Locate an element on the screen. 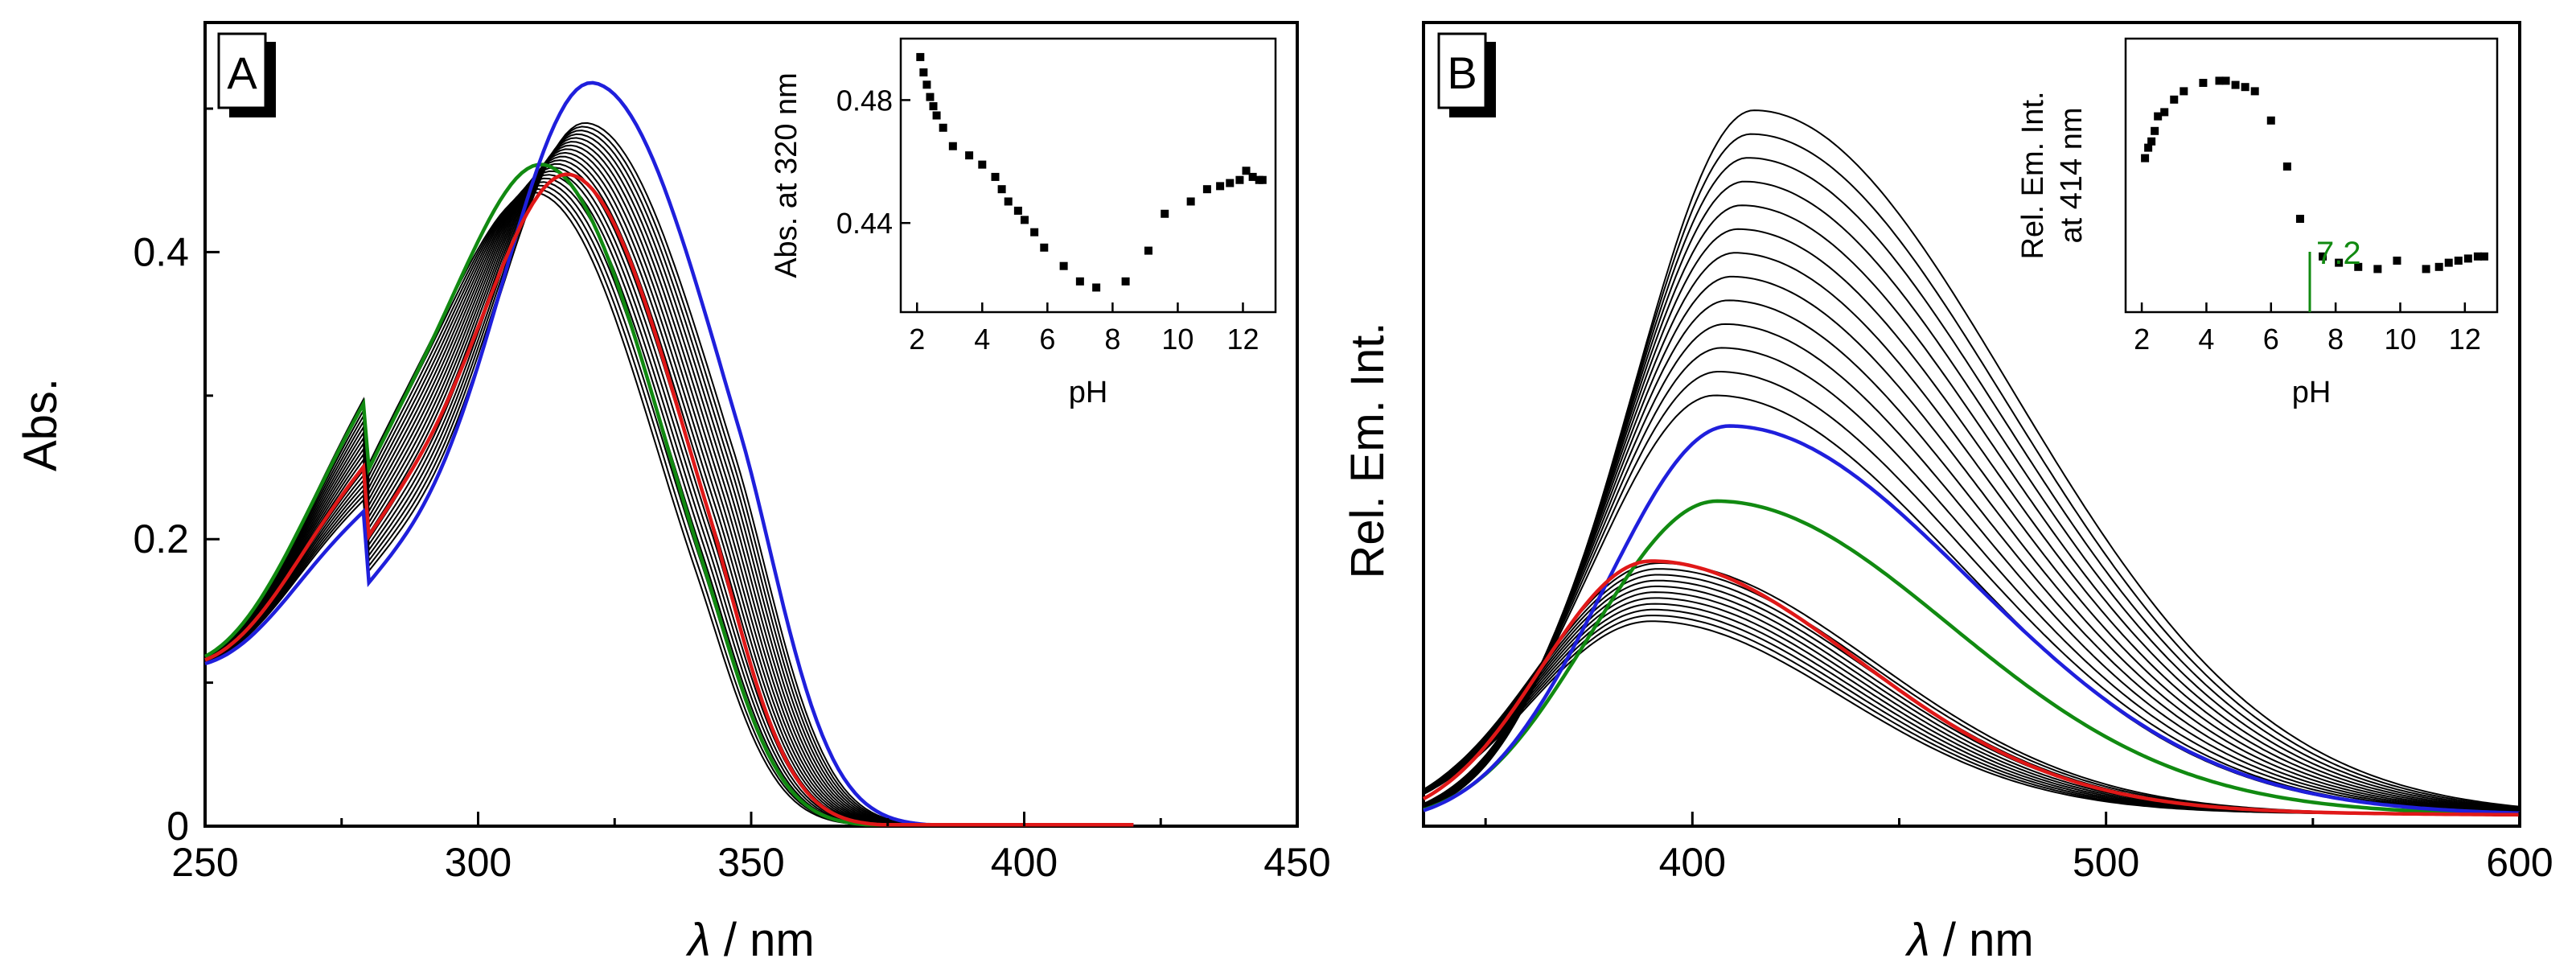 The image size is (2576, 979). panel-a-letter: A is located at coordinates (242, 72).